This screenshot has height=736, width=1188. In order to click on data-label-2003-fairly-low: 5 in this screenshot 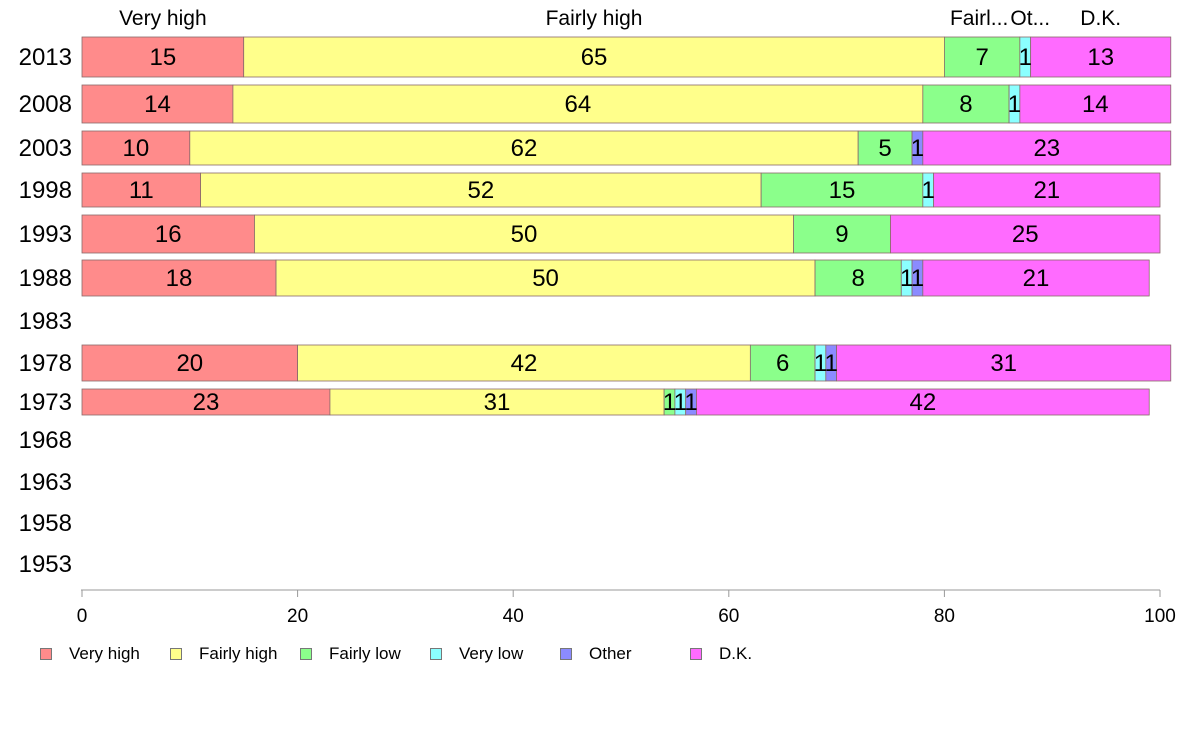, I will do `click(884, 148)`.